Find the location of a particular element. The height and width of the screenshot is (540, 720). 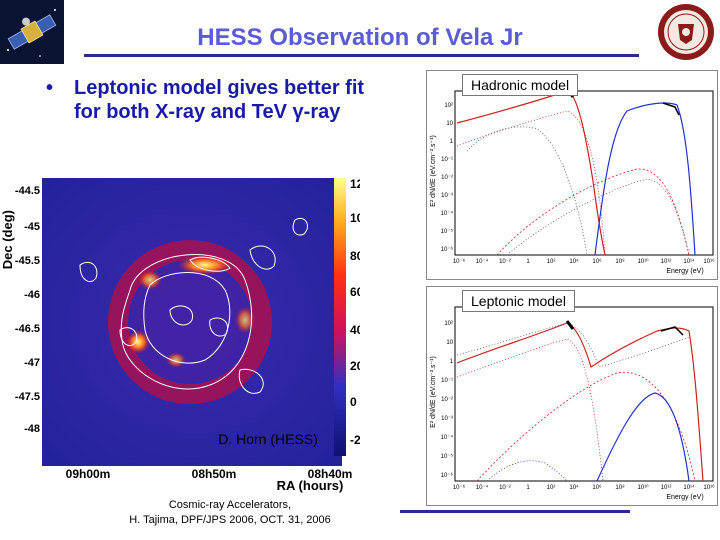

ra-tick: 09h00m is located at coordinates (88, 474).